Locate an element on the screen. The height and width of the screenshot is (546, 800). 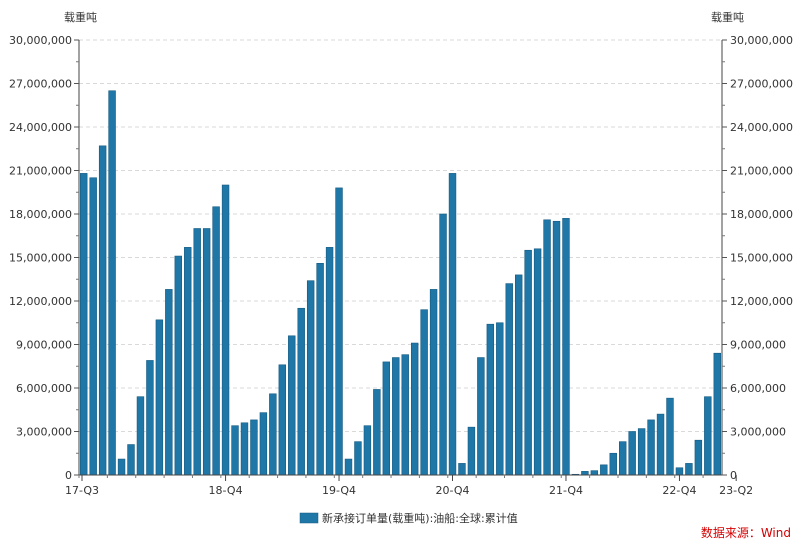
left-y-tick-label: 15,000,000 is located at coordinates (40, 258).